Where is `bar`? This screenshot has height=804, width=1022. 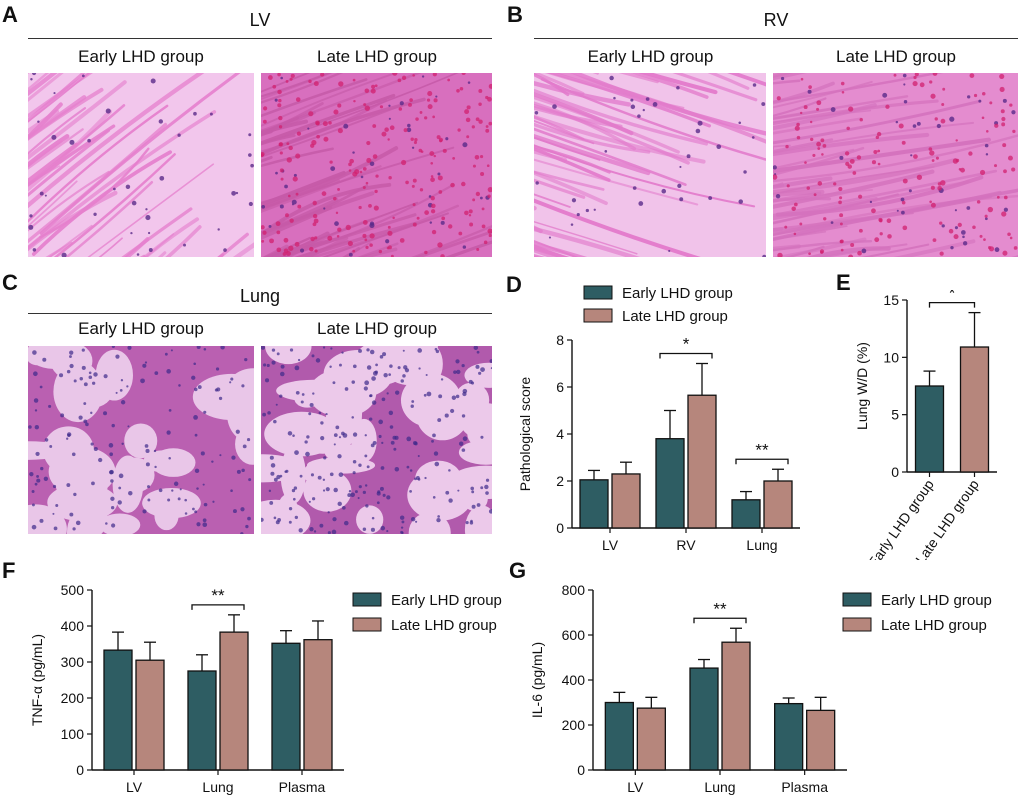
bar is located at coordinates (318, 705).